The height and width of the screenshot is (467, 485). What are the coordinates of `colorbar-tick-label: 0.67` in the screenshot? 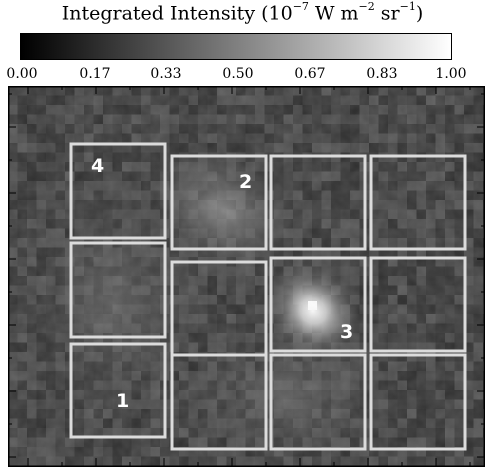 It's located at (310, 74).